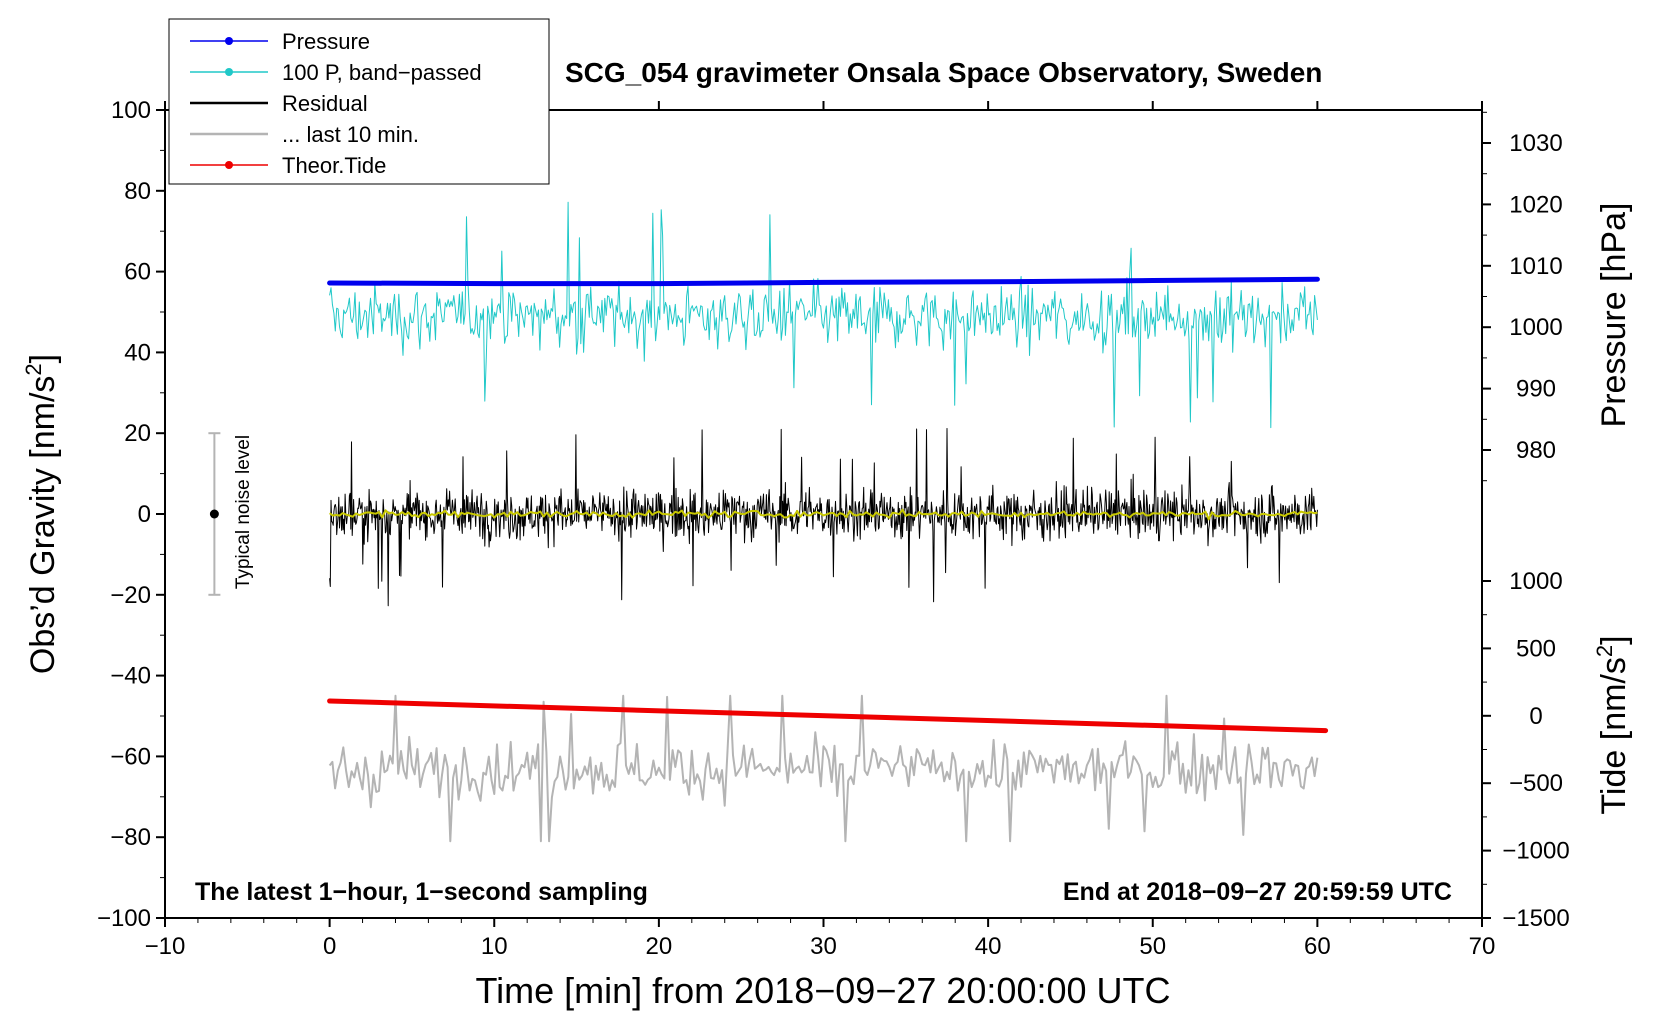 This screenshot has width=1660, height=1020. What do you see at coordinates (350, 134) in the screenshot?
I see `legend-label: ... last 10 min.` at bounding box center [350, 134].